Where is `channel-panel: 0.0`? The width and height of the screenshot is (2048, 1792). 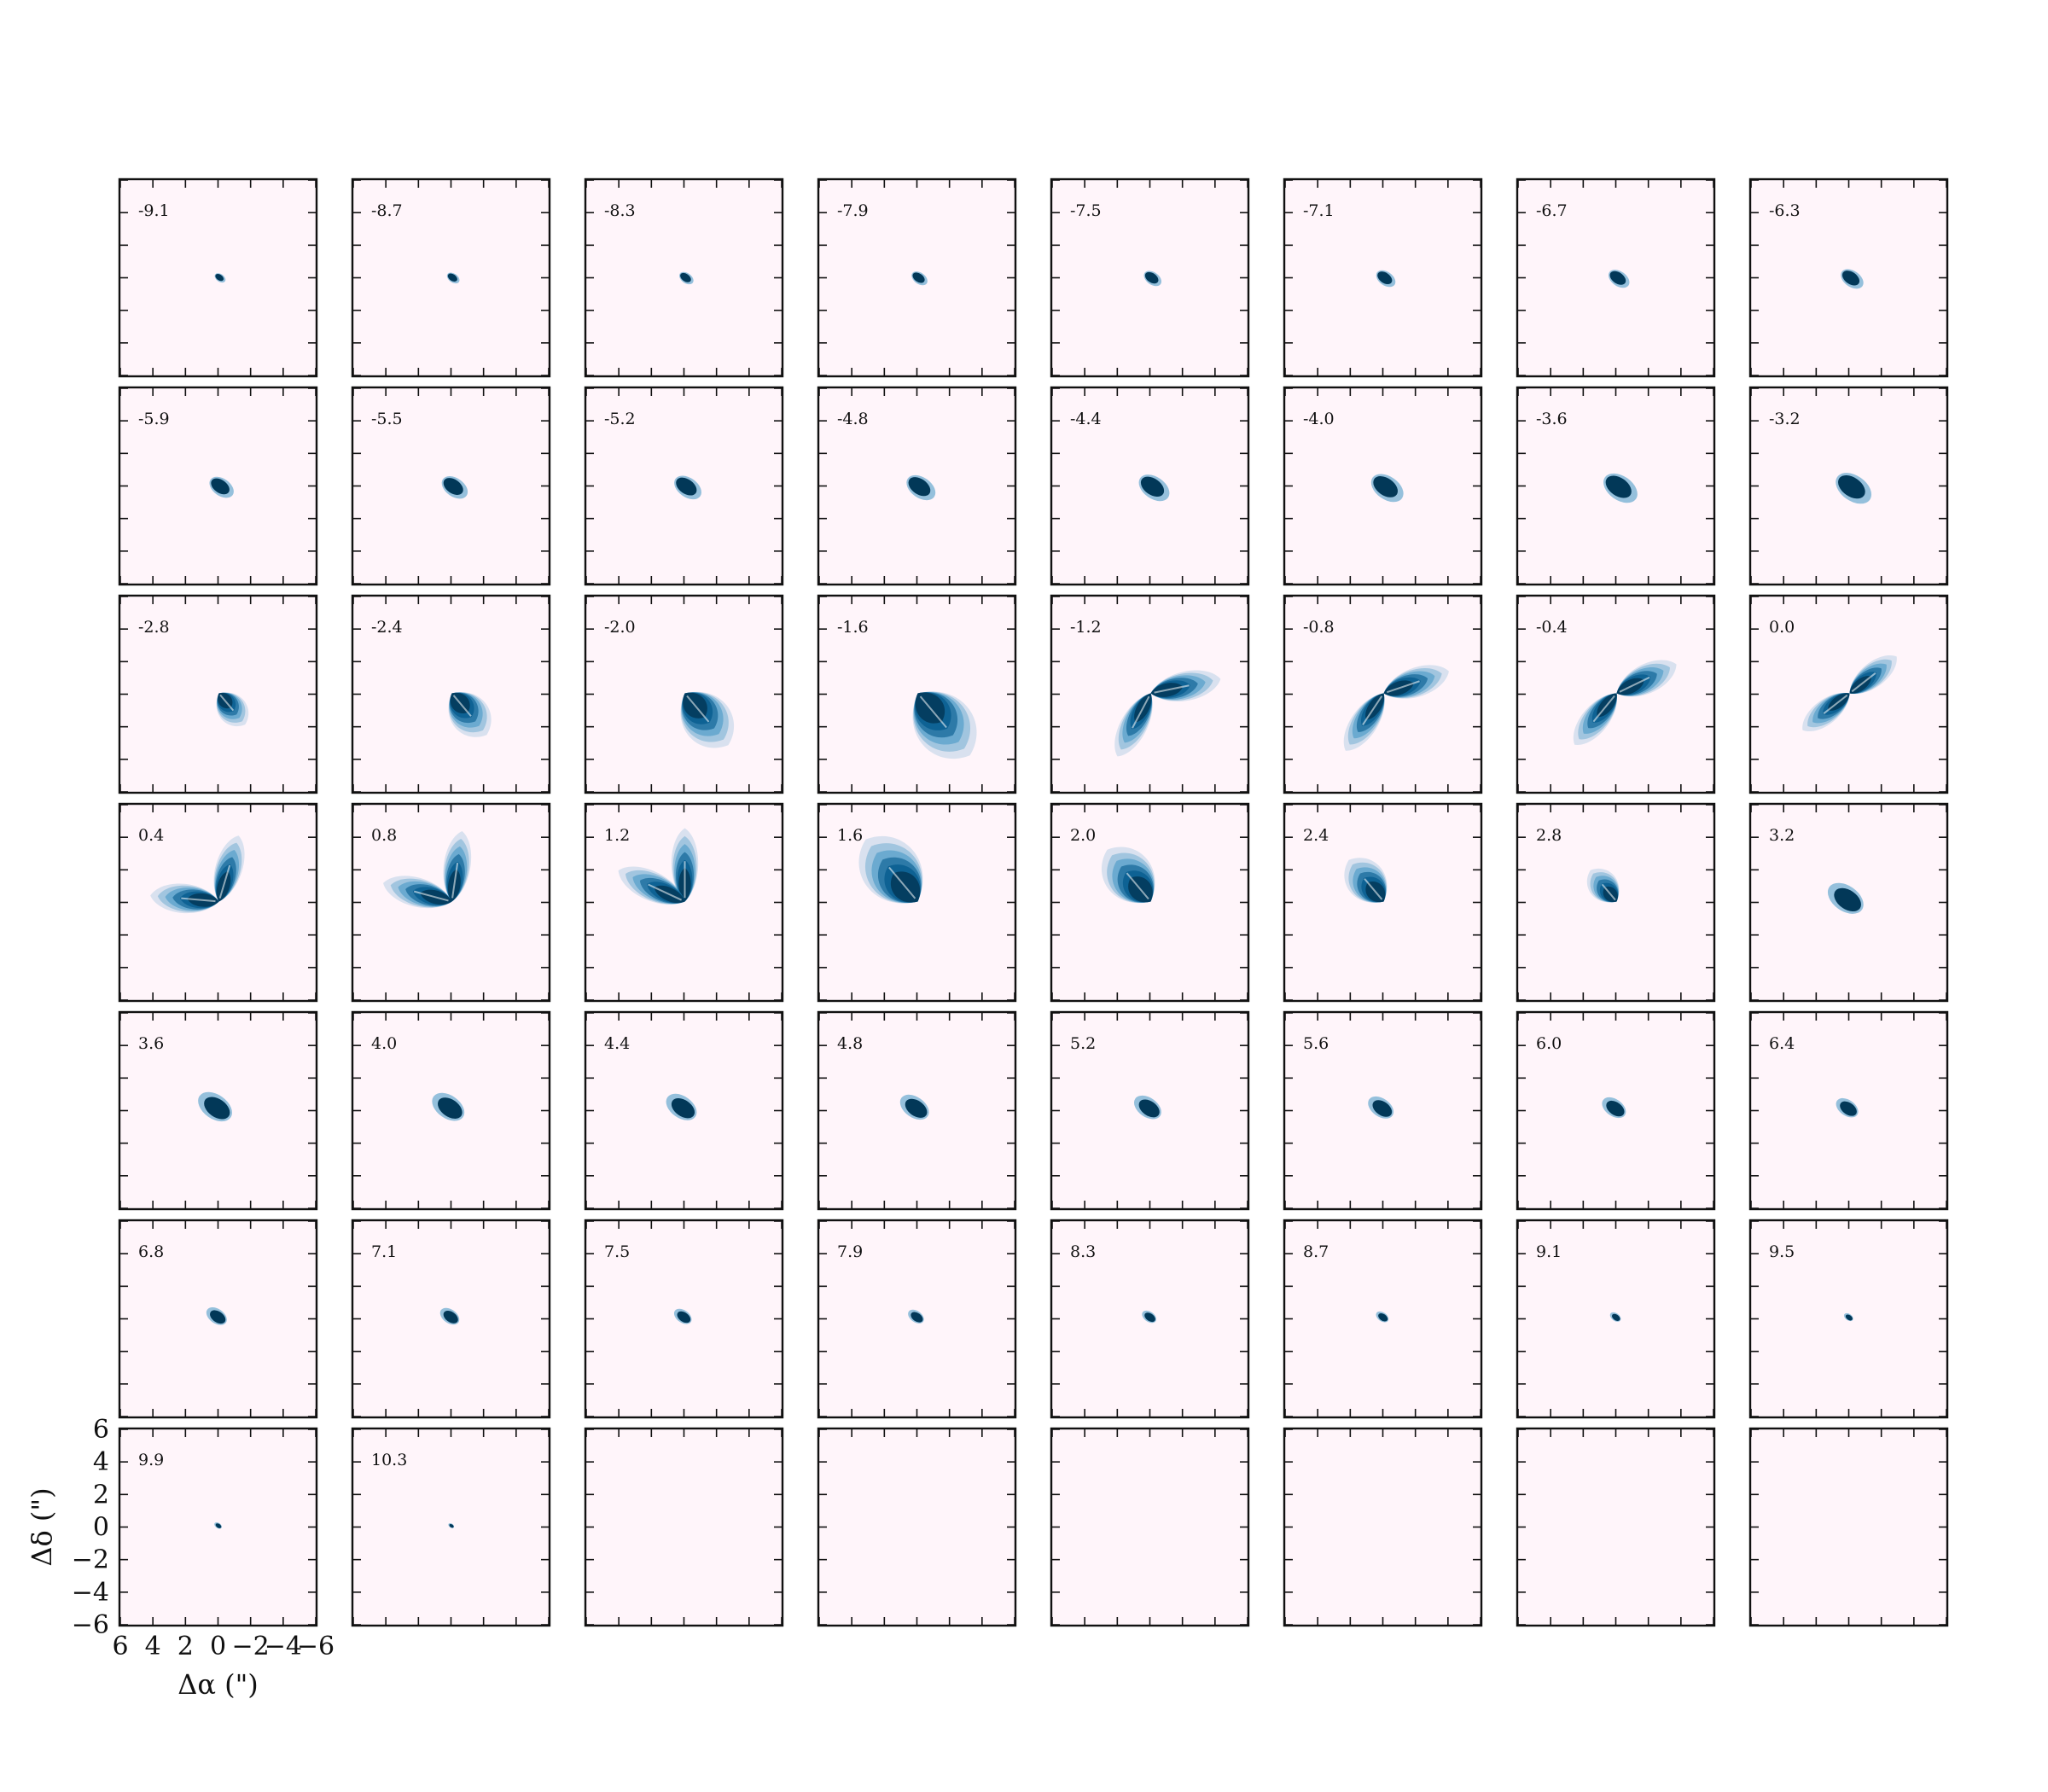 channel-panel: 0.0 is located at coordinates (1849, 694).